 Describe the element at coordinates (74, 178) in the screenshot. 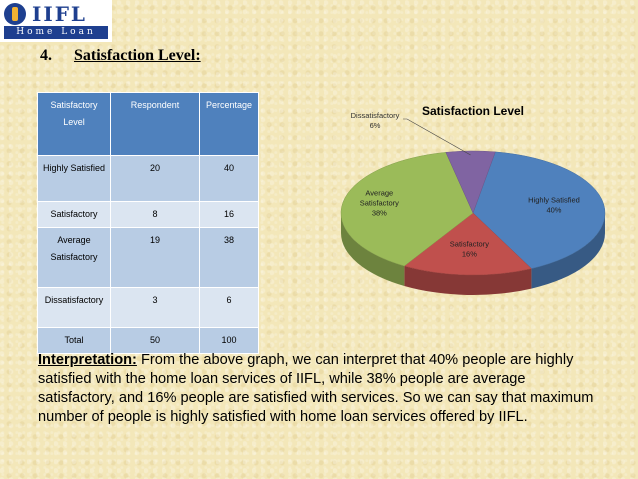

I see `table-cell: Highly Satisfied` at that location.